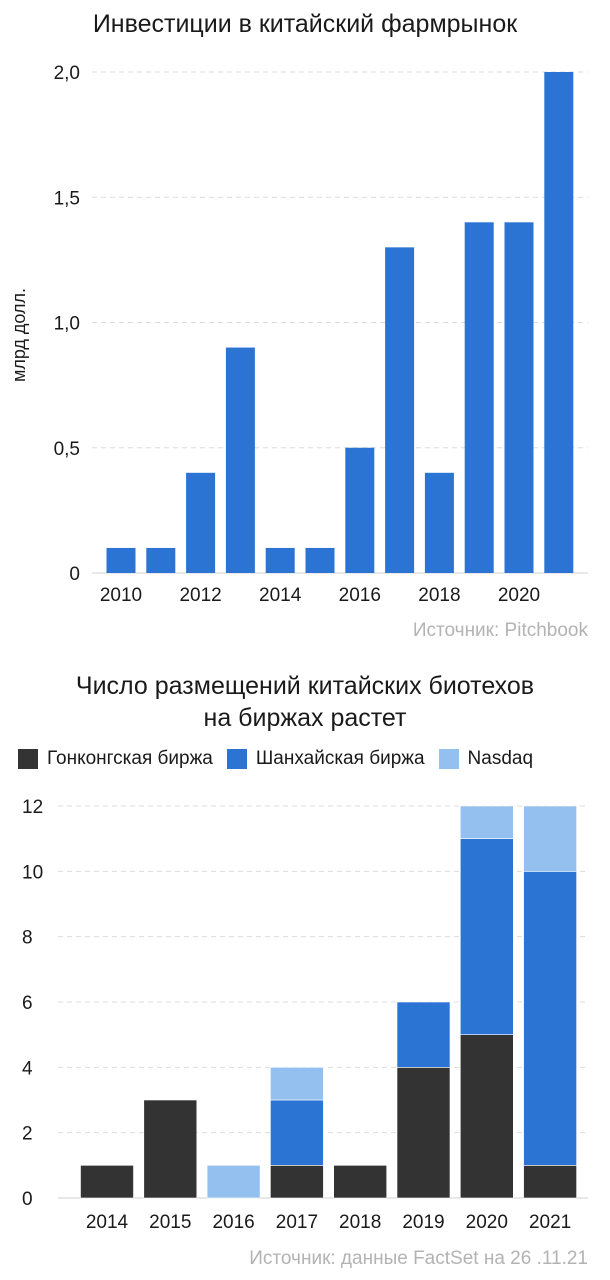 This screenshot has width=610, height=1280. What do you see at coordinates (32, 807) in the screenshot?
I see `y-tick-label: 12` at bounding box center [32, 807].